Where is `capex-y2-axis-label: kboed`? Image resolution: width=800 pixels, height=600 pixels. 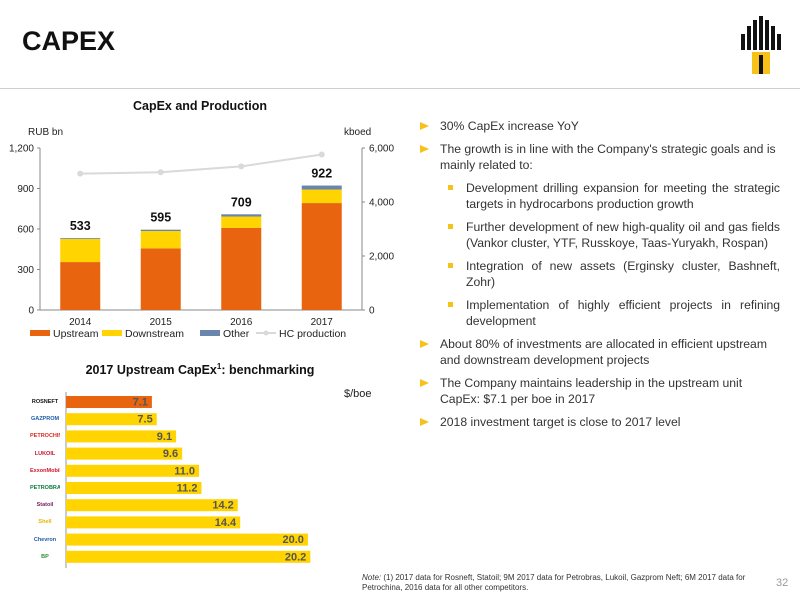
capex-y2-axis-label: kboed is located at coordinates (358, 132).